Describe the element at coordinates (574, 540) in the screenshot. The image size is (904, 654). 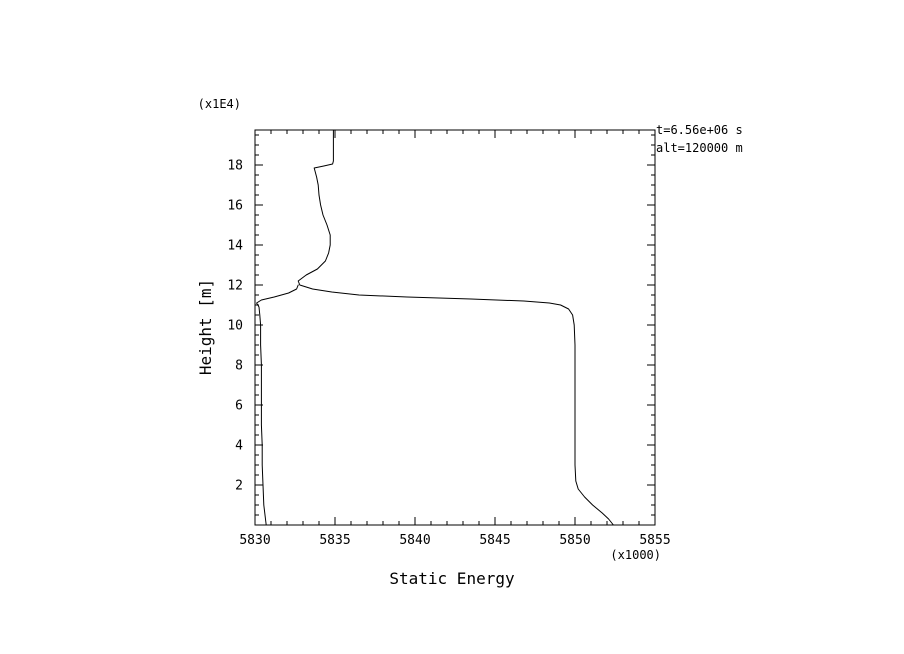
I see `x-tick-label: 5850` at that location.